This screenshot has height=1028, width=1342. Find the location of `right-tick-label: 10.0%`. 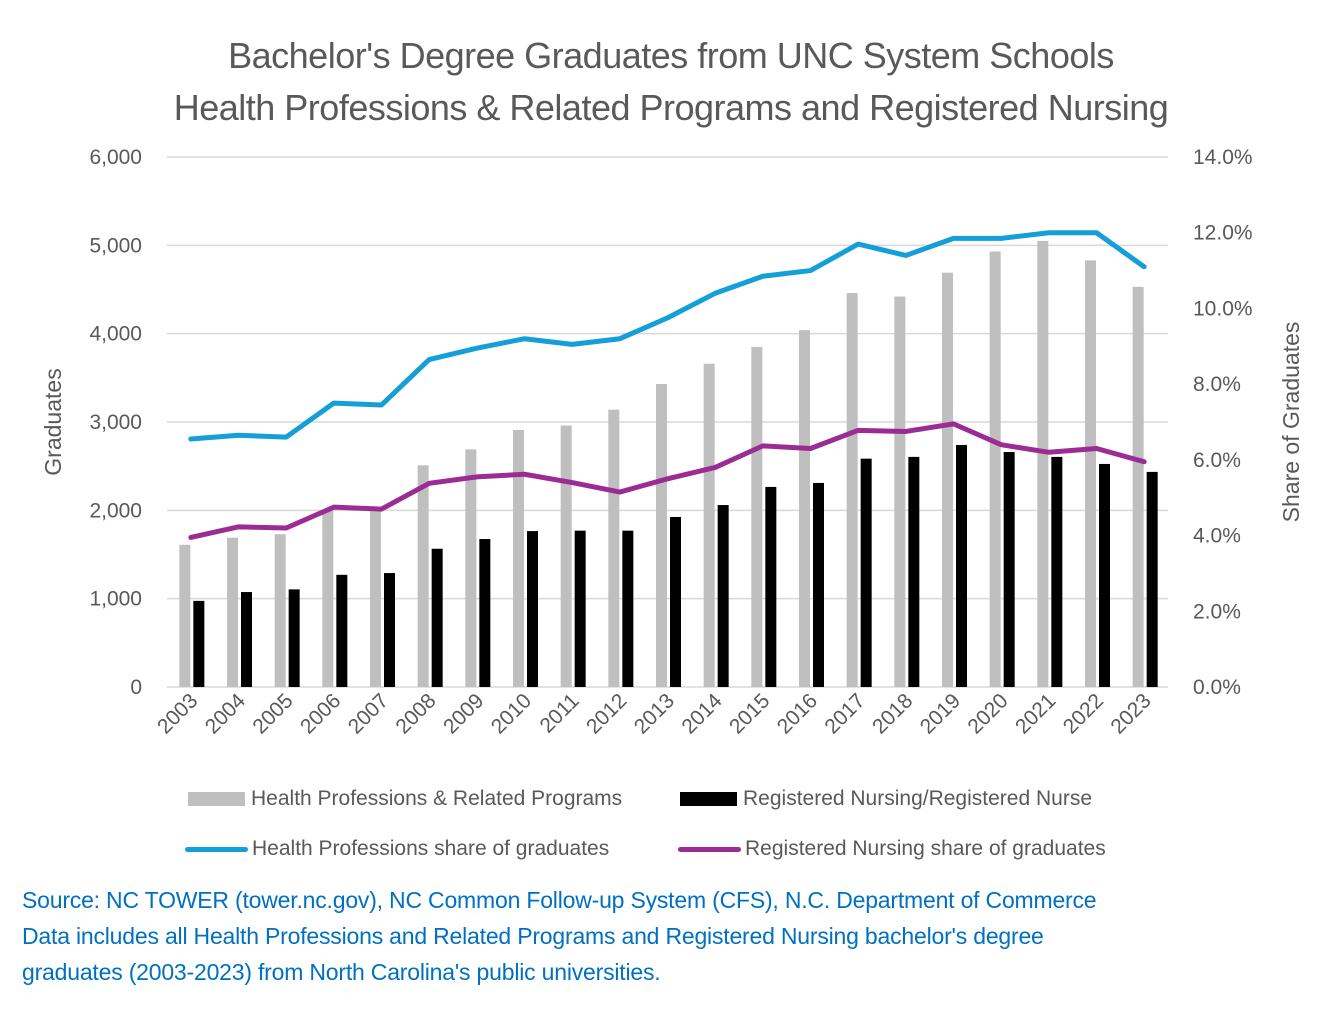

right-tick-label: 10.0% is located at coordinates (1223, 308).